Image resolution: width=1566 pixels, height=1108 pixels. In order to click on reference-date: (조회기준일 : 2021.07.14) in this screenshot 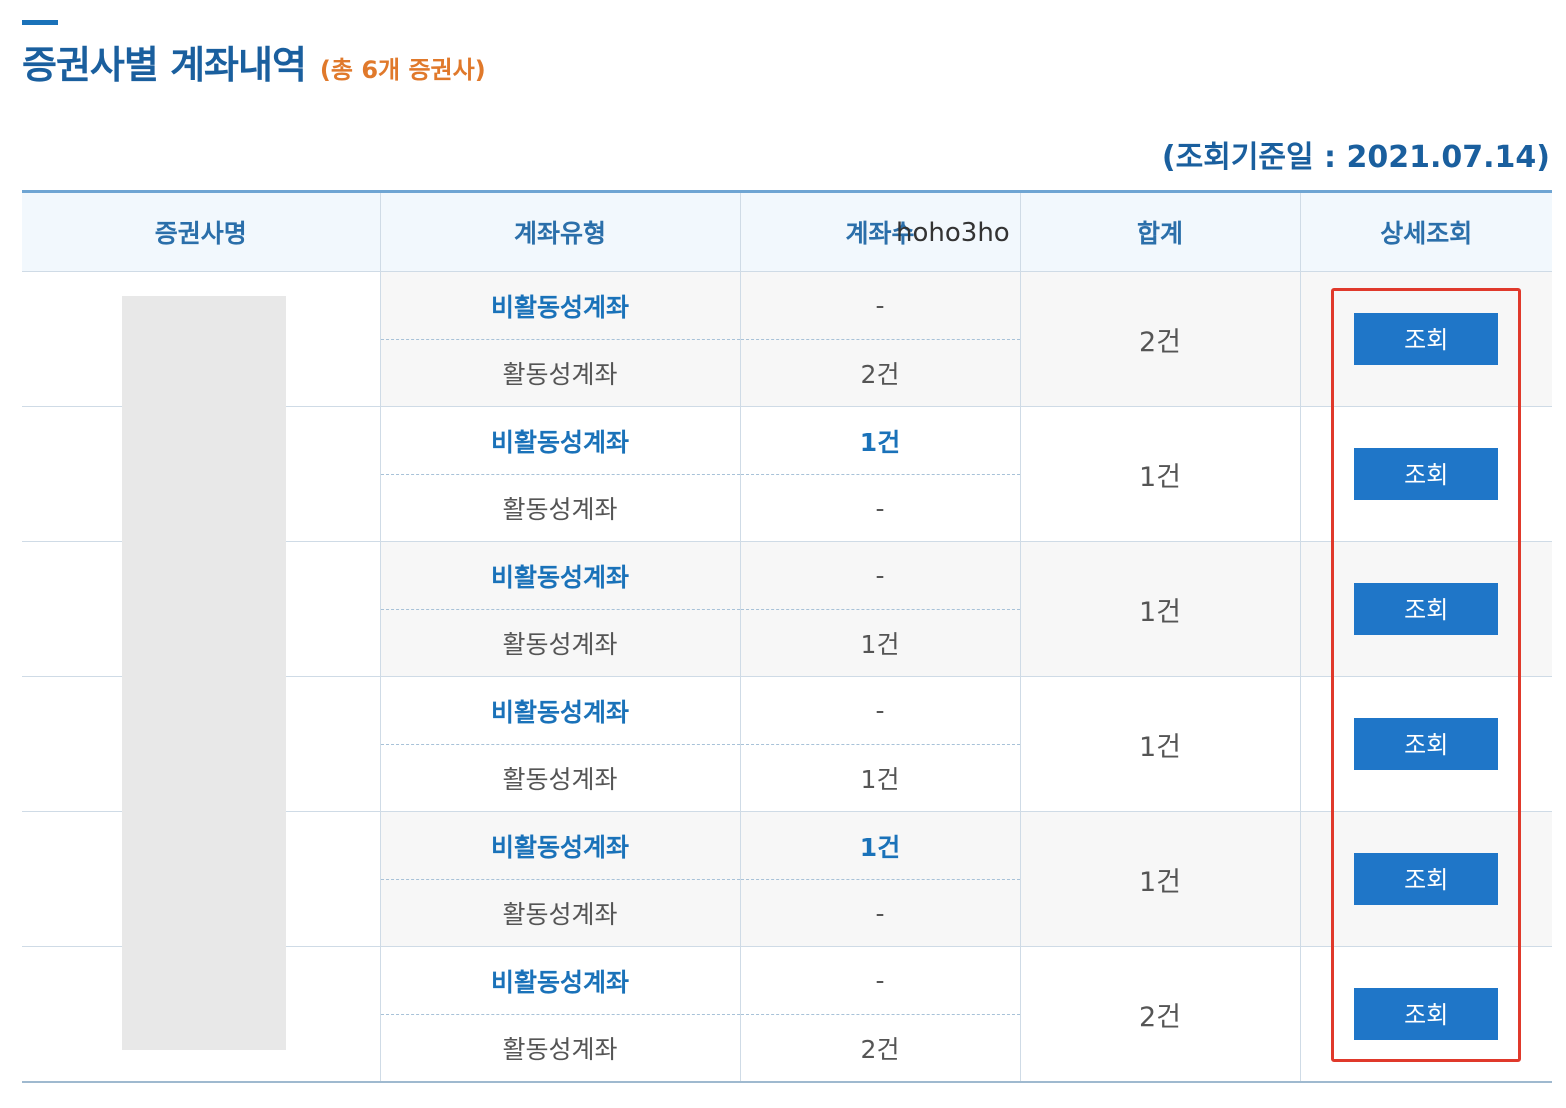, I will do `click(1355, 157)`.